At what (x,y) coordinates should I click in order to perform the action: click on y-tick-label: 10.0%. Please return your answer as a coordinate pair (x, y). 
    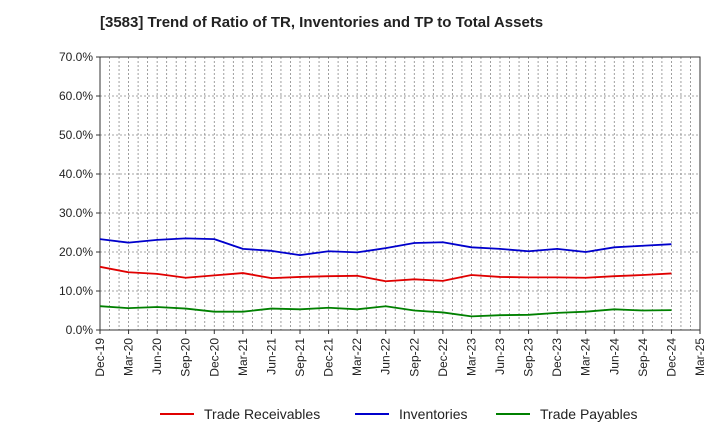
    Looking at the image, I should click on (76, 291).